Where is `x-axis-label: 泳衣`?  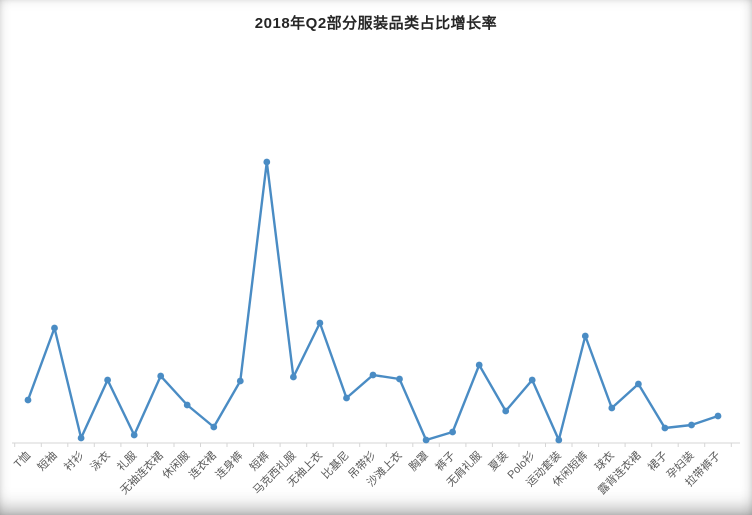 x-axis-label: 泳衣 is located at coordinates (99, 460).